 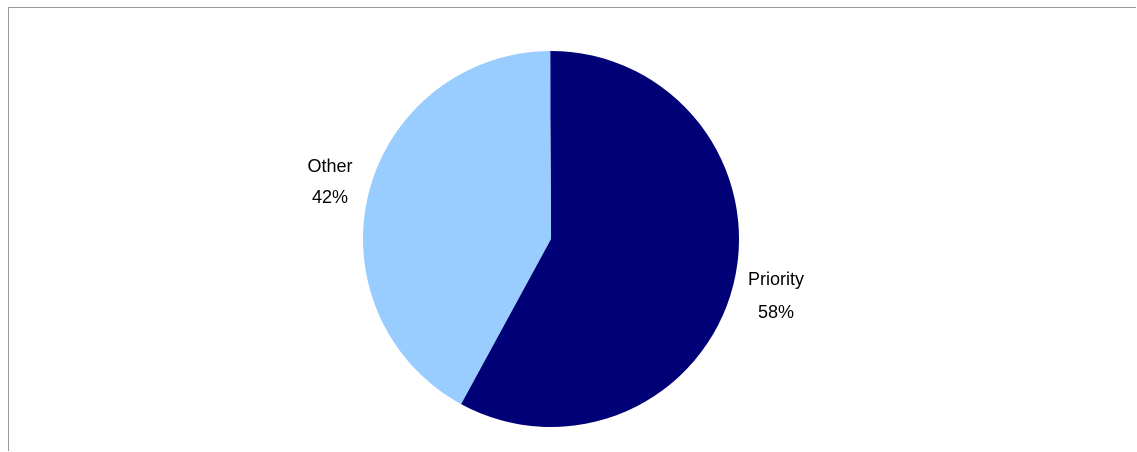 I want to click on slice-percent-other: 42%, so click(x=330, y=197).